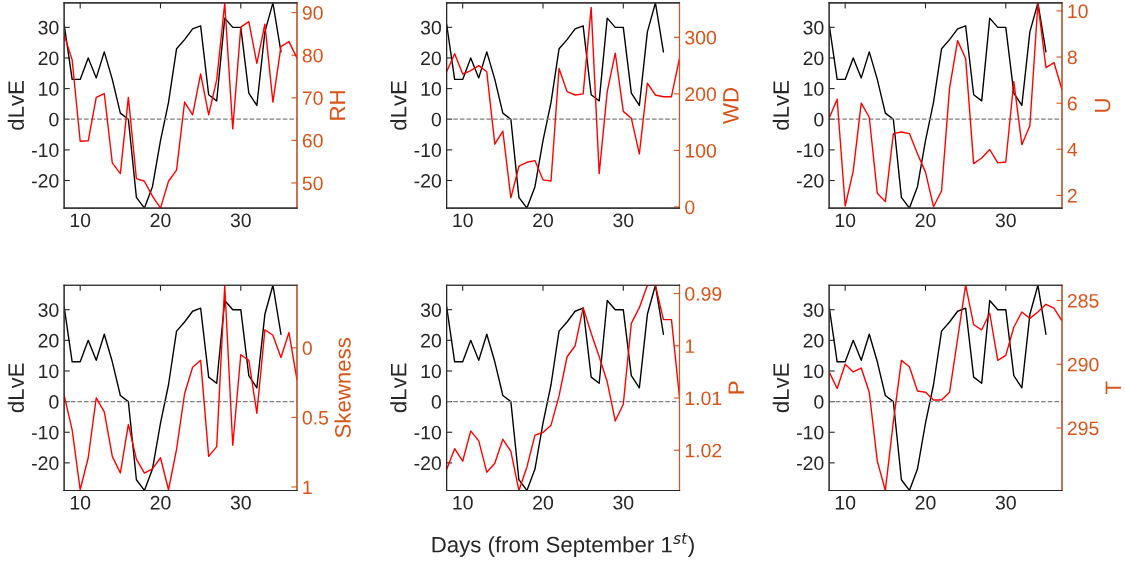 This screenshot has height=567, width=1125. Describe the element at coordinates (337, 105) in the screenshot. I see `y2-axis-title: RH` at that location.